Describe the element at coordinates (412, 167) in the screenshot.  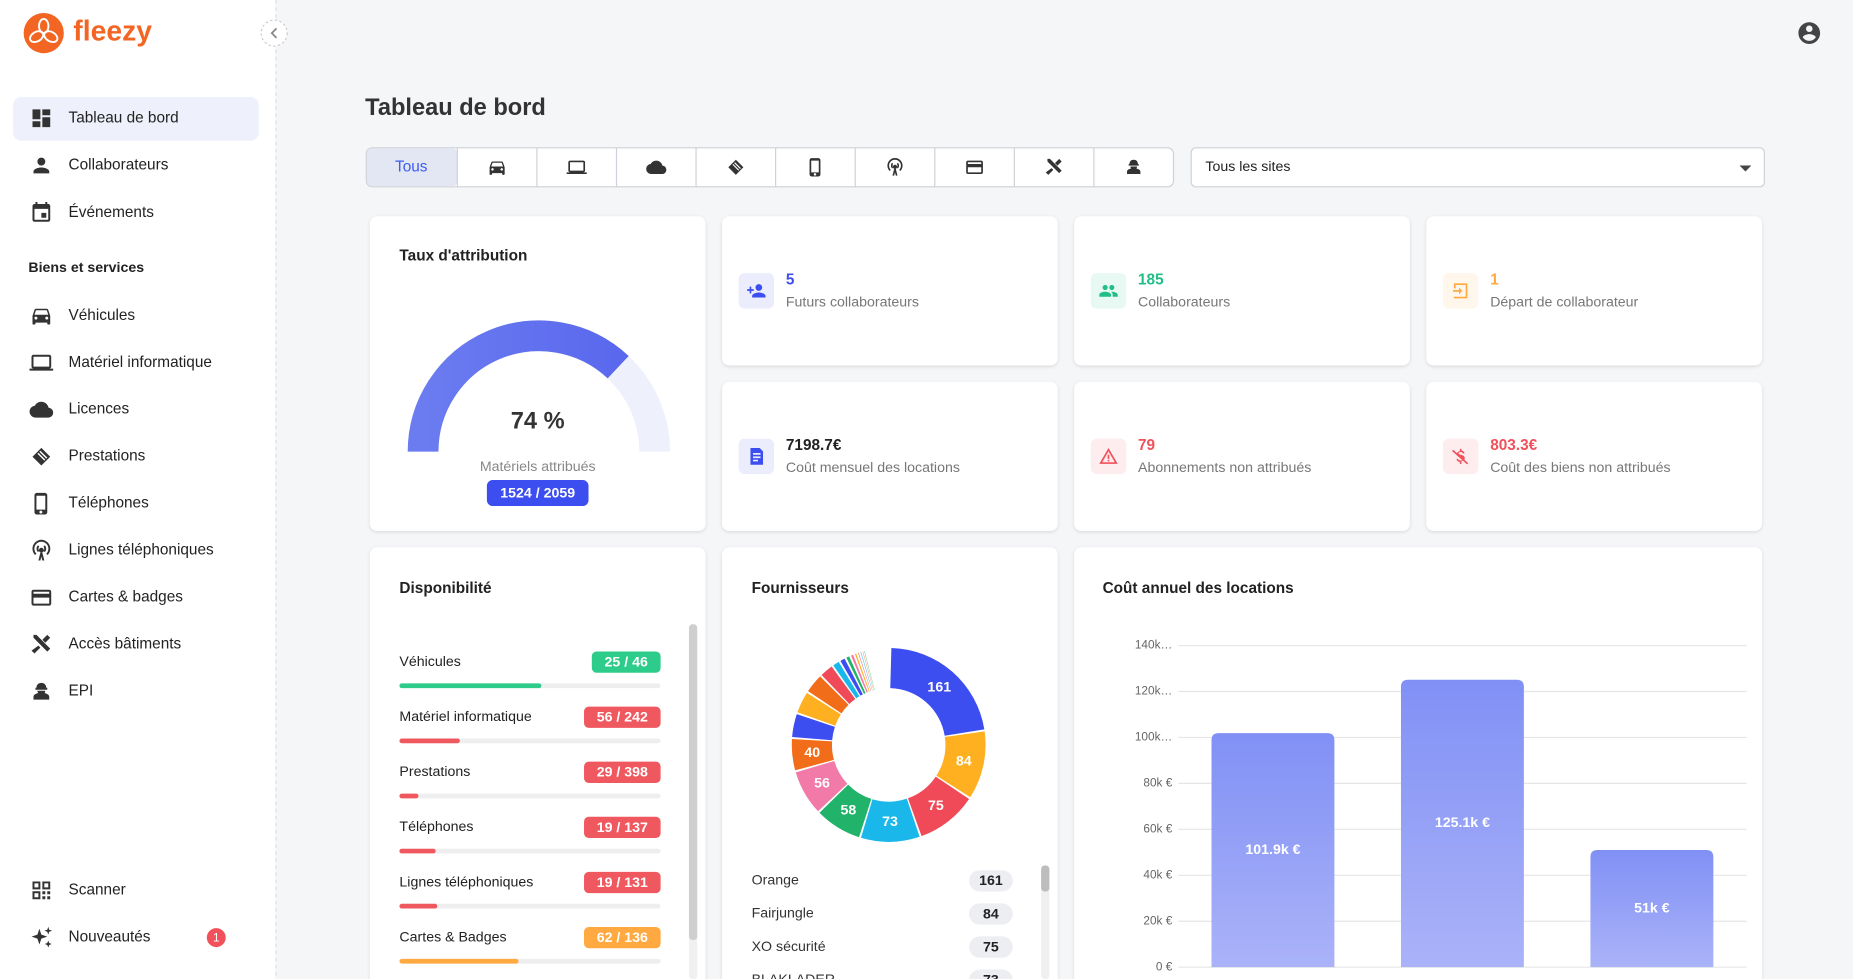
I see `filter-tab-active` at that location.